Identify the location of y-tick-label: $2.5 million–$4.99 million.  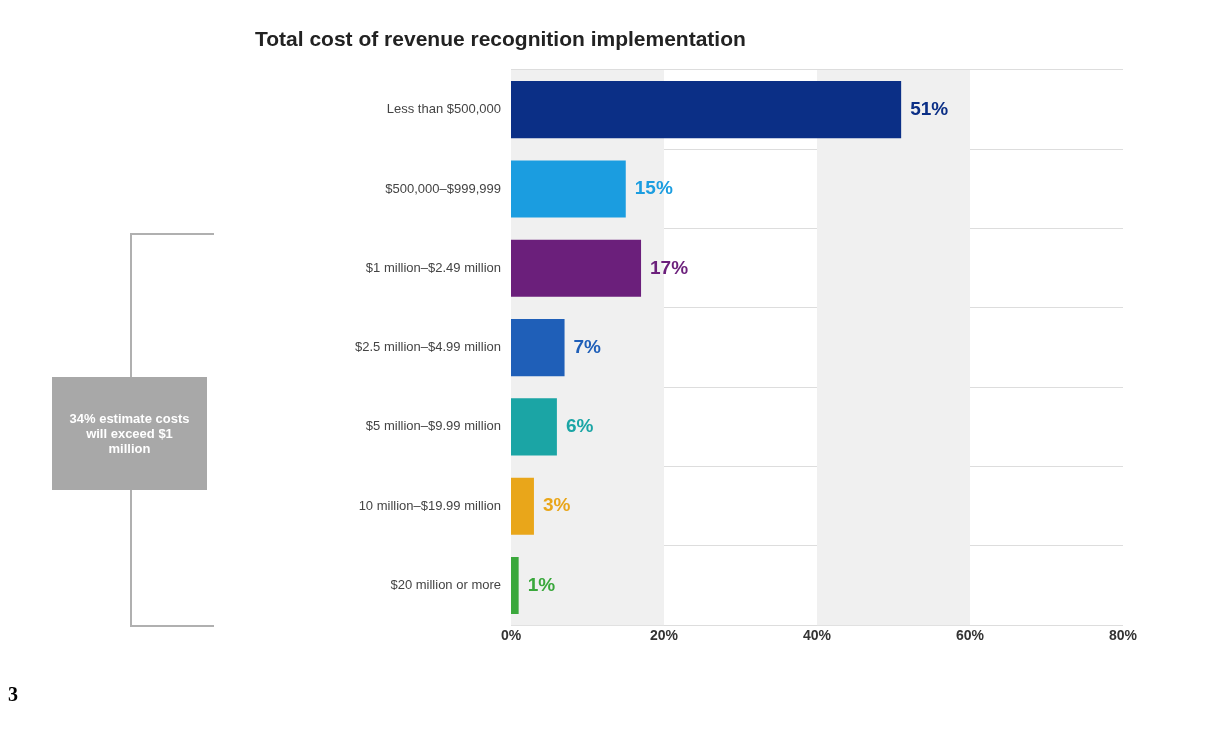
(428, 347).